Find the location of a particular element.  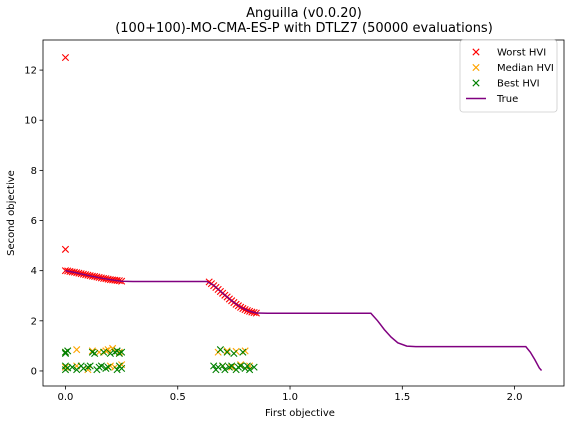

x-tick-label: 1.5 is located at coordinates (402, 397).